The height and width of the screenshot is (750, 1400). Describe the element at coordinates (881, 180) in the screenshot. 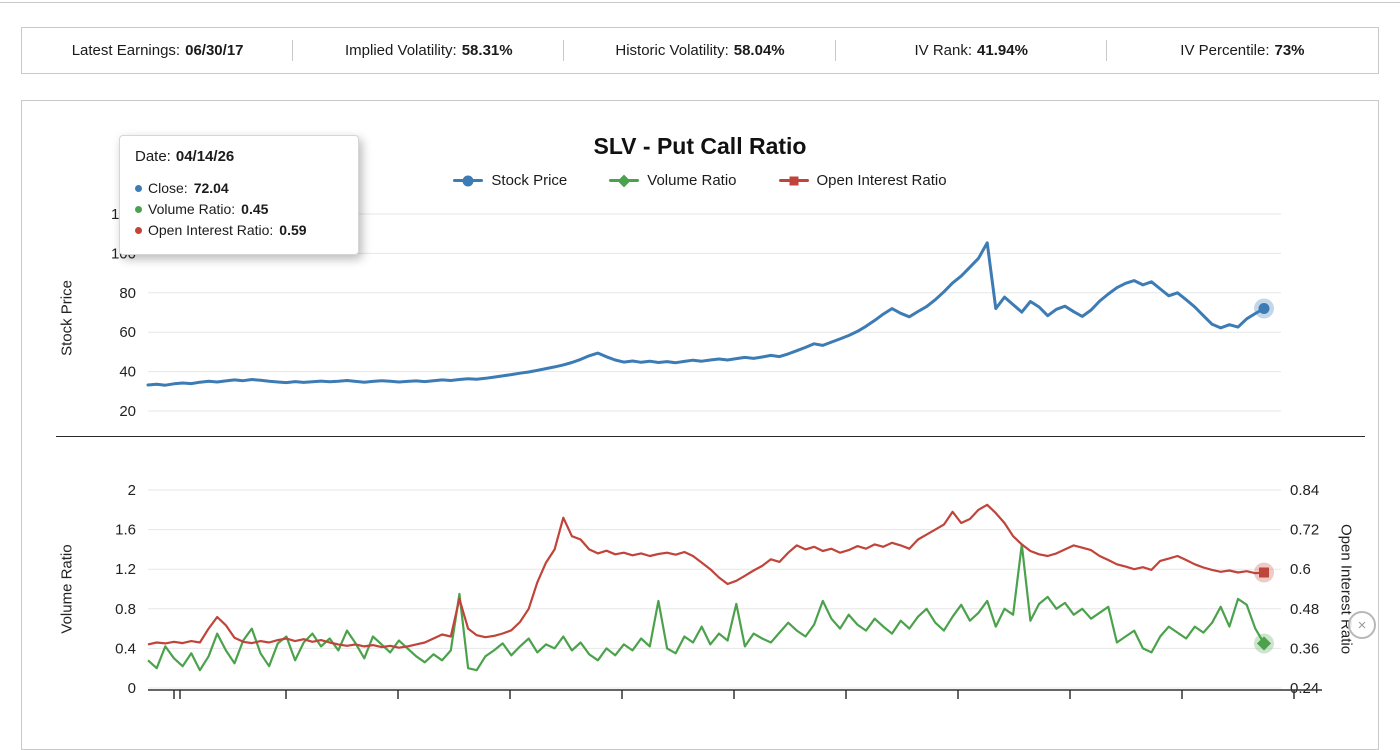

I see `legend-label: Open Interest Ratio` at that location.